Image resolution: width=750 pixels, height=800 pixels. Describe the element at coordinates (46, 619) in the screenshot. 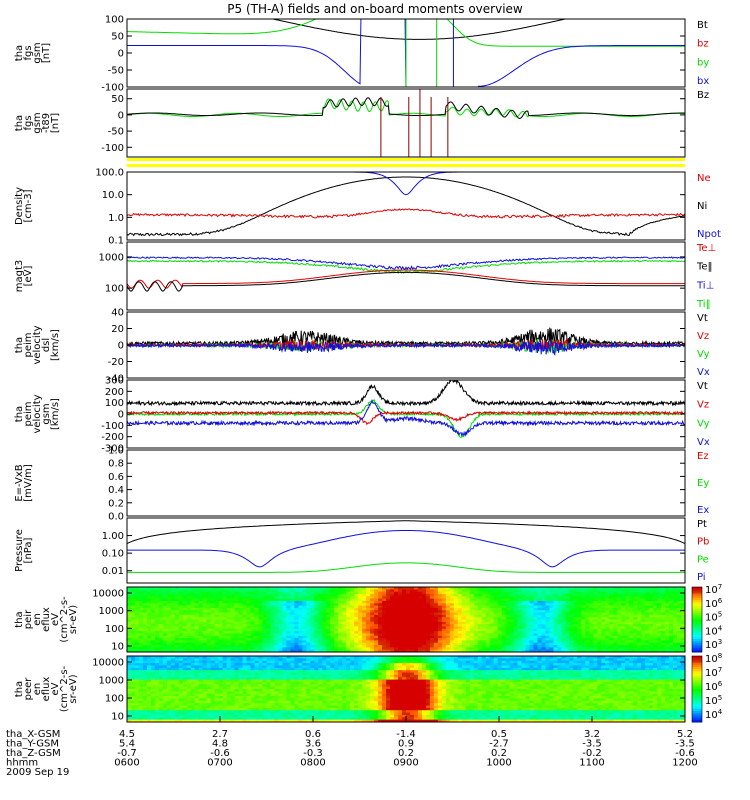

I see `ylabel-line: eflux` at that location.